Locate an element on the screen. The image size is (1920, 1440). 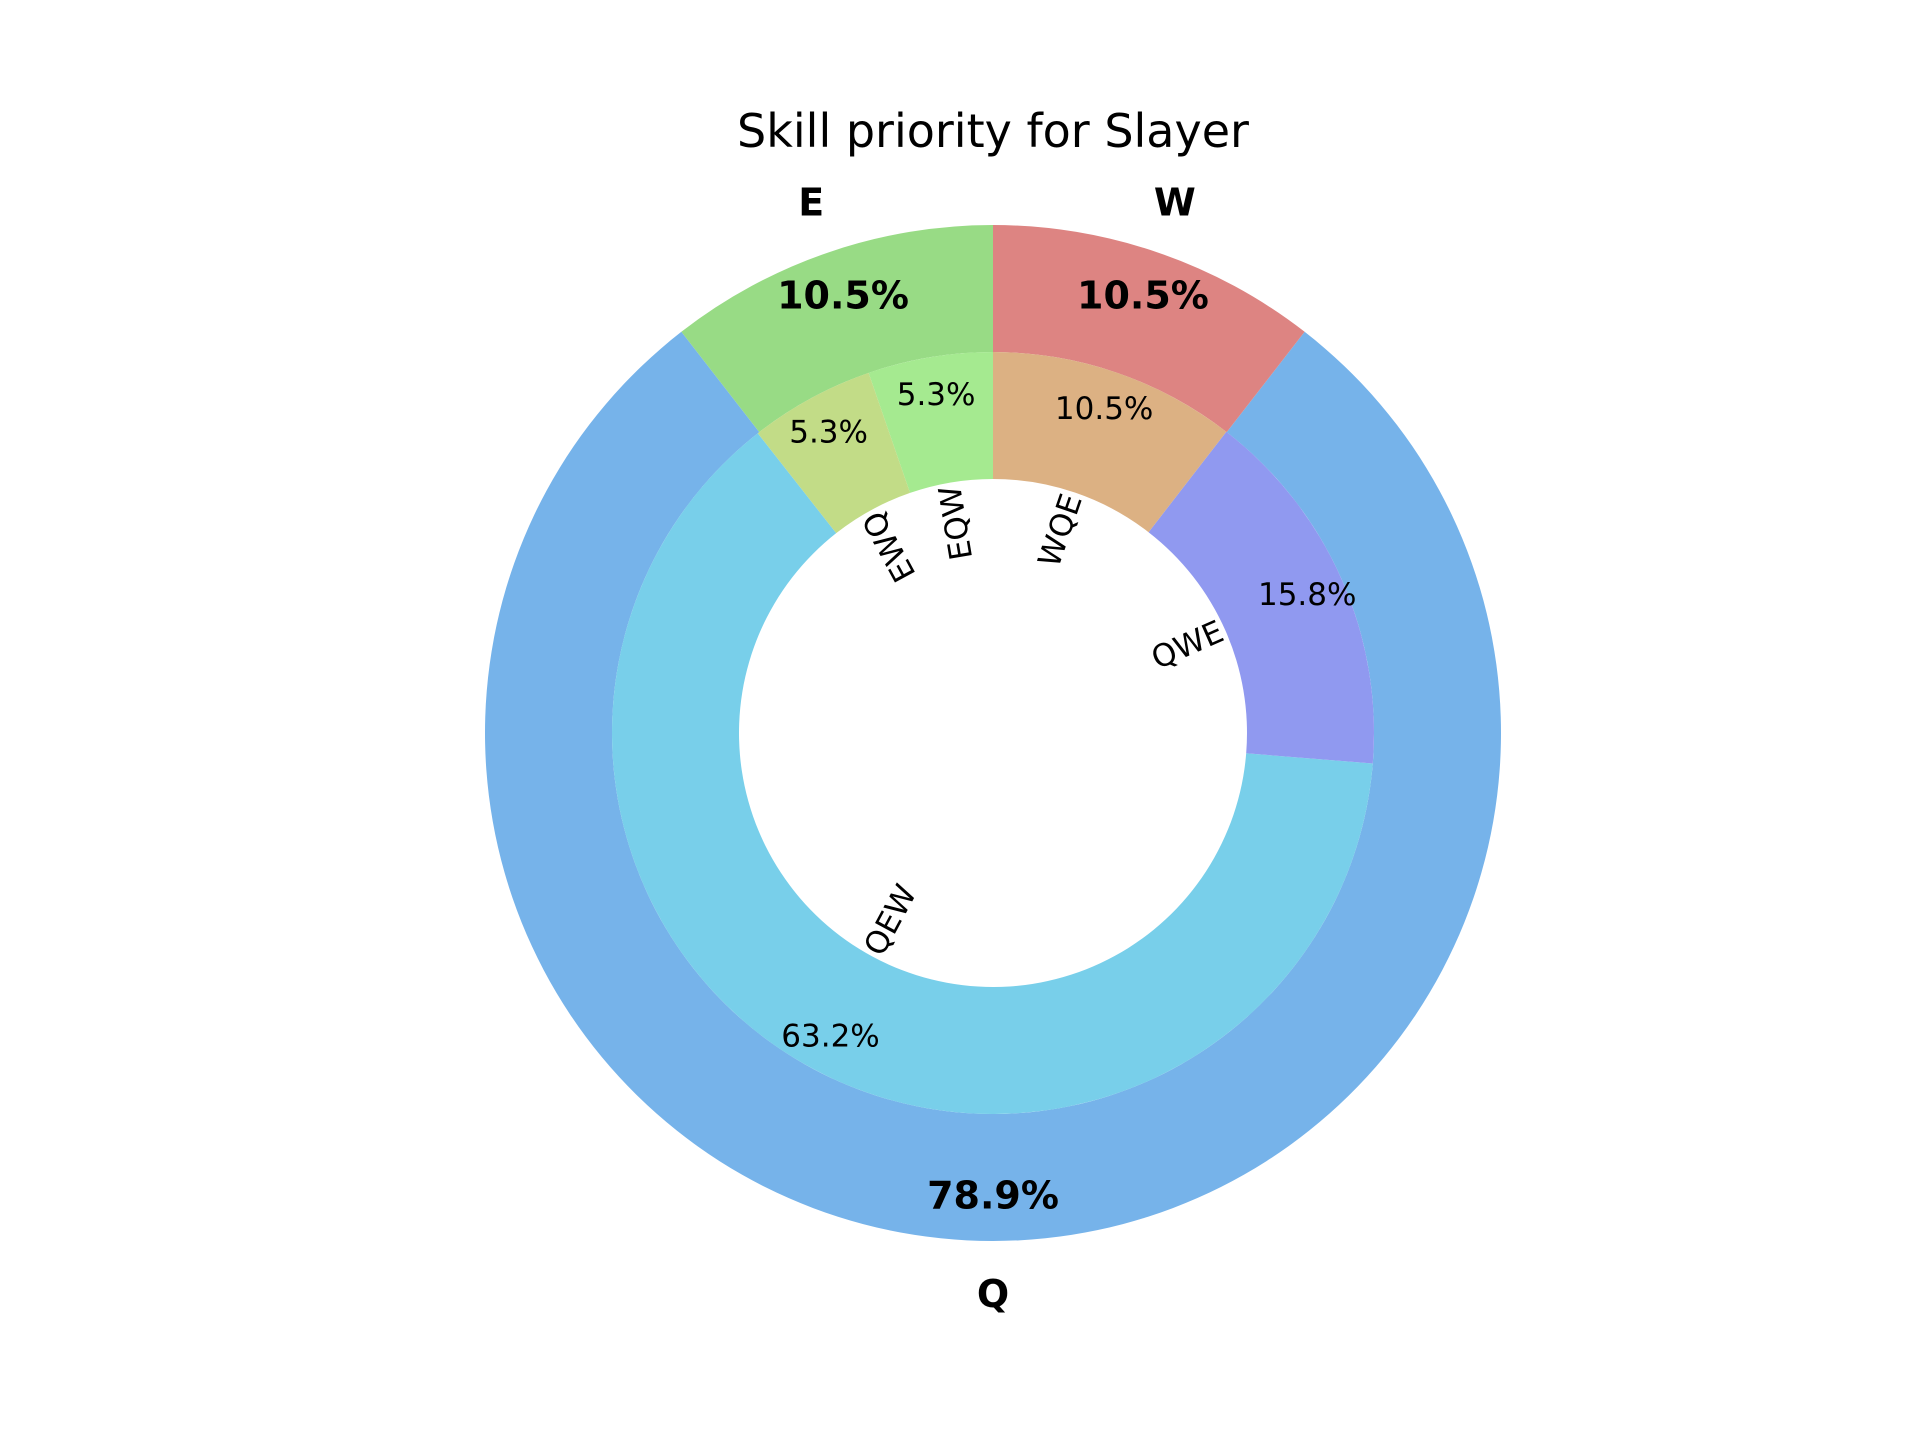
inner-category-label-ewq: EWQ is located at coordinates (889, 546).